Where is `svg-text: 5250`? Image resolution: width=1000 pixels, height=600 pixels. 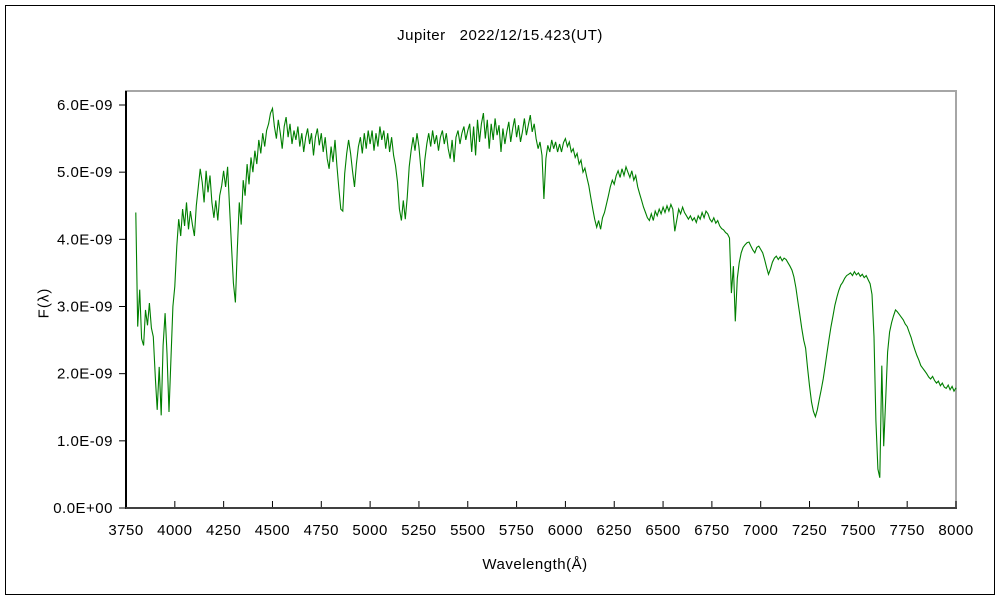
svg-text: 5250 is located at coordinates (418, 530).